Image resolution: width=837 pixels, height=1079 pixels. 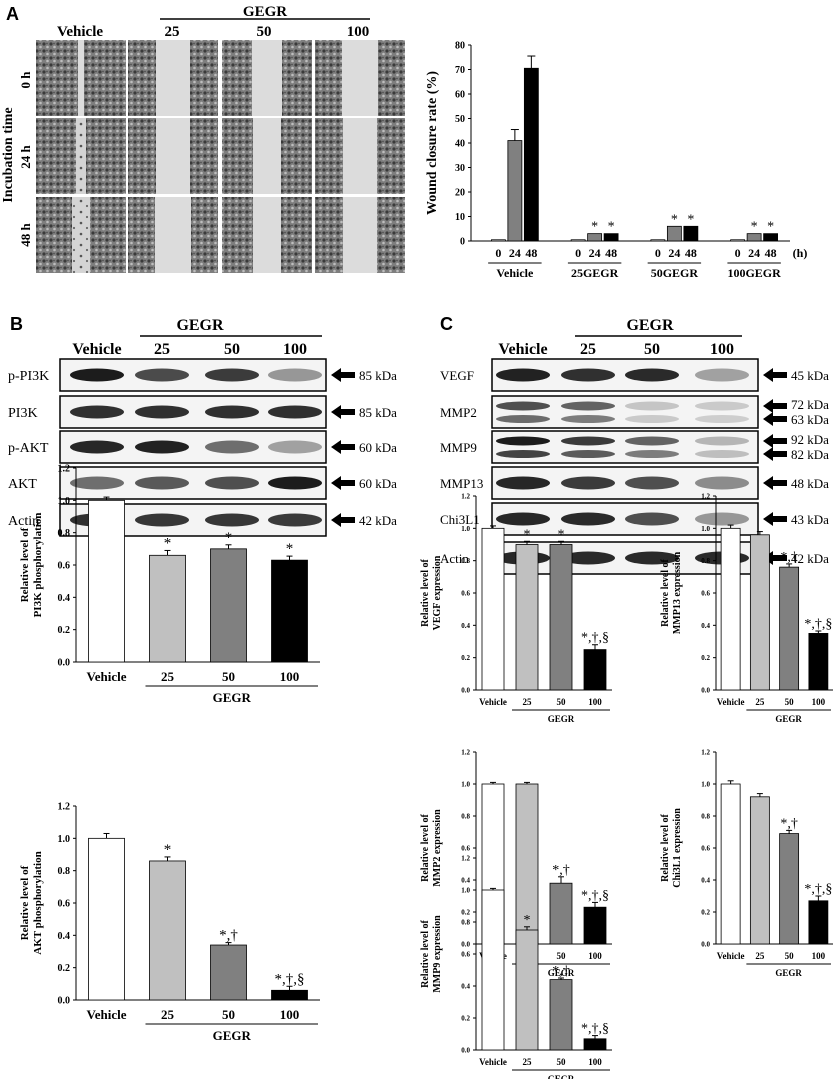 I want to click on micro-row-label-24h: 24 h, so click(x=25, y=156).